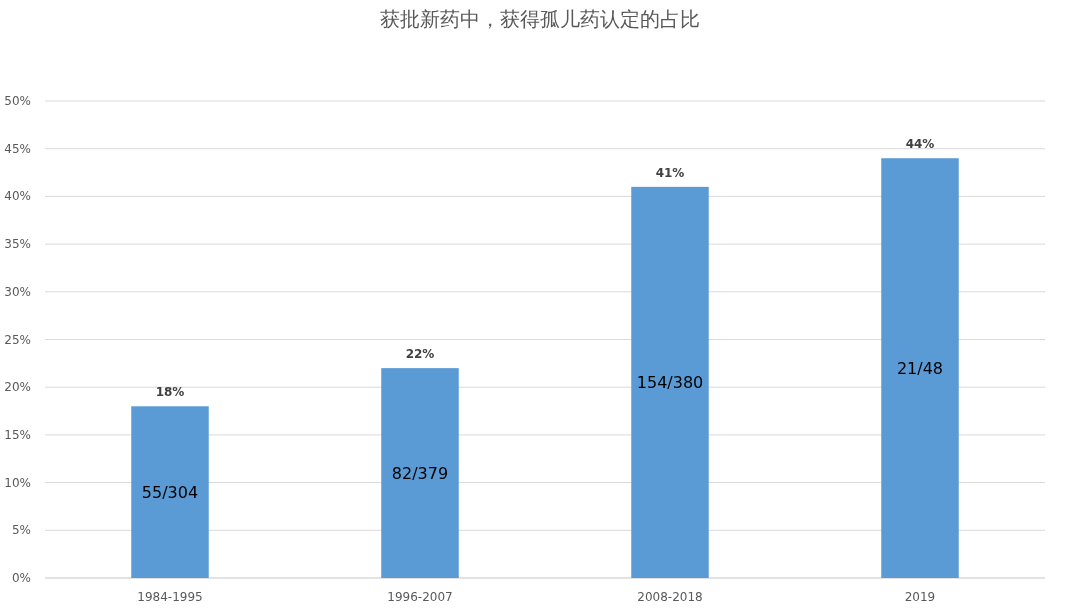  Describe the element at coordinates (17, 291) in the screenshot. I see `y-tick-label: 30%` at that location.